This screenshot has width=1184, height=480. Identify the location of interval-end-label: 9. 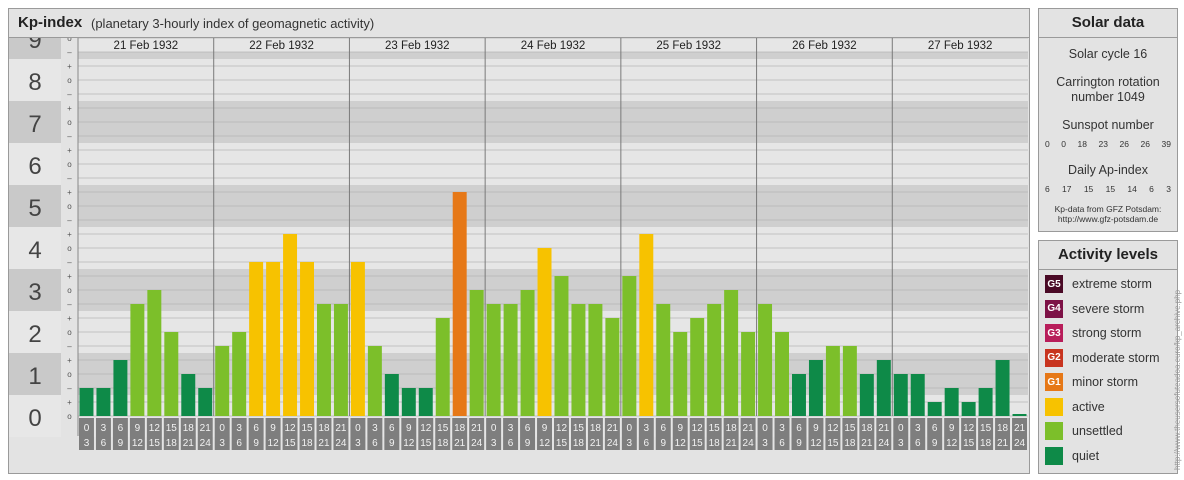
(528, 443).